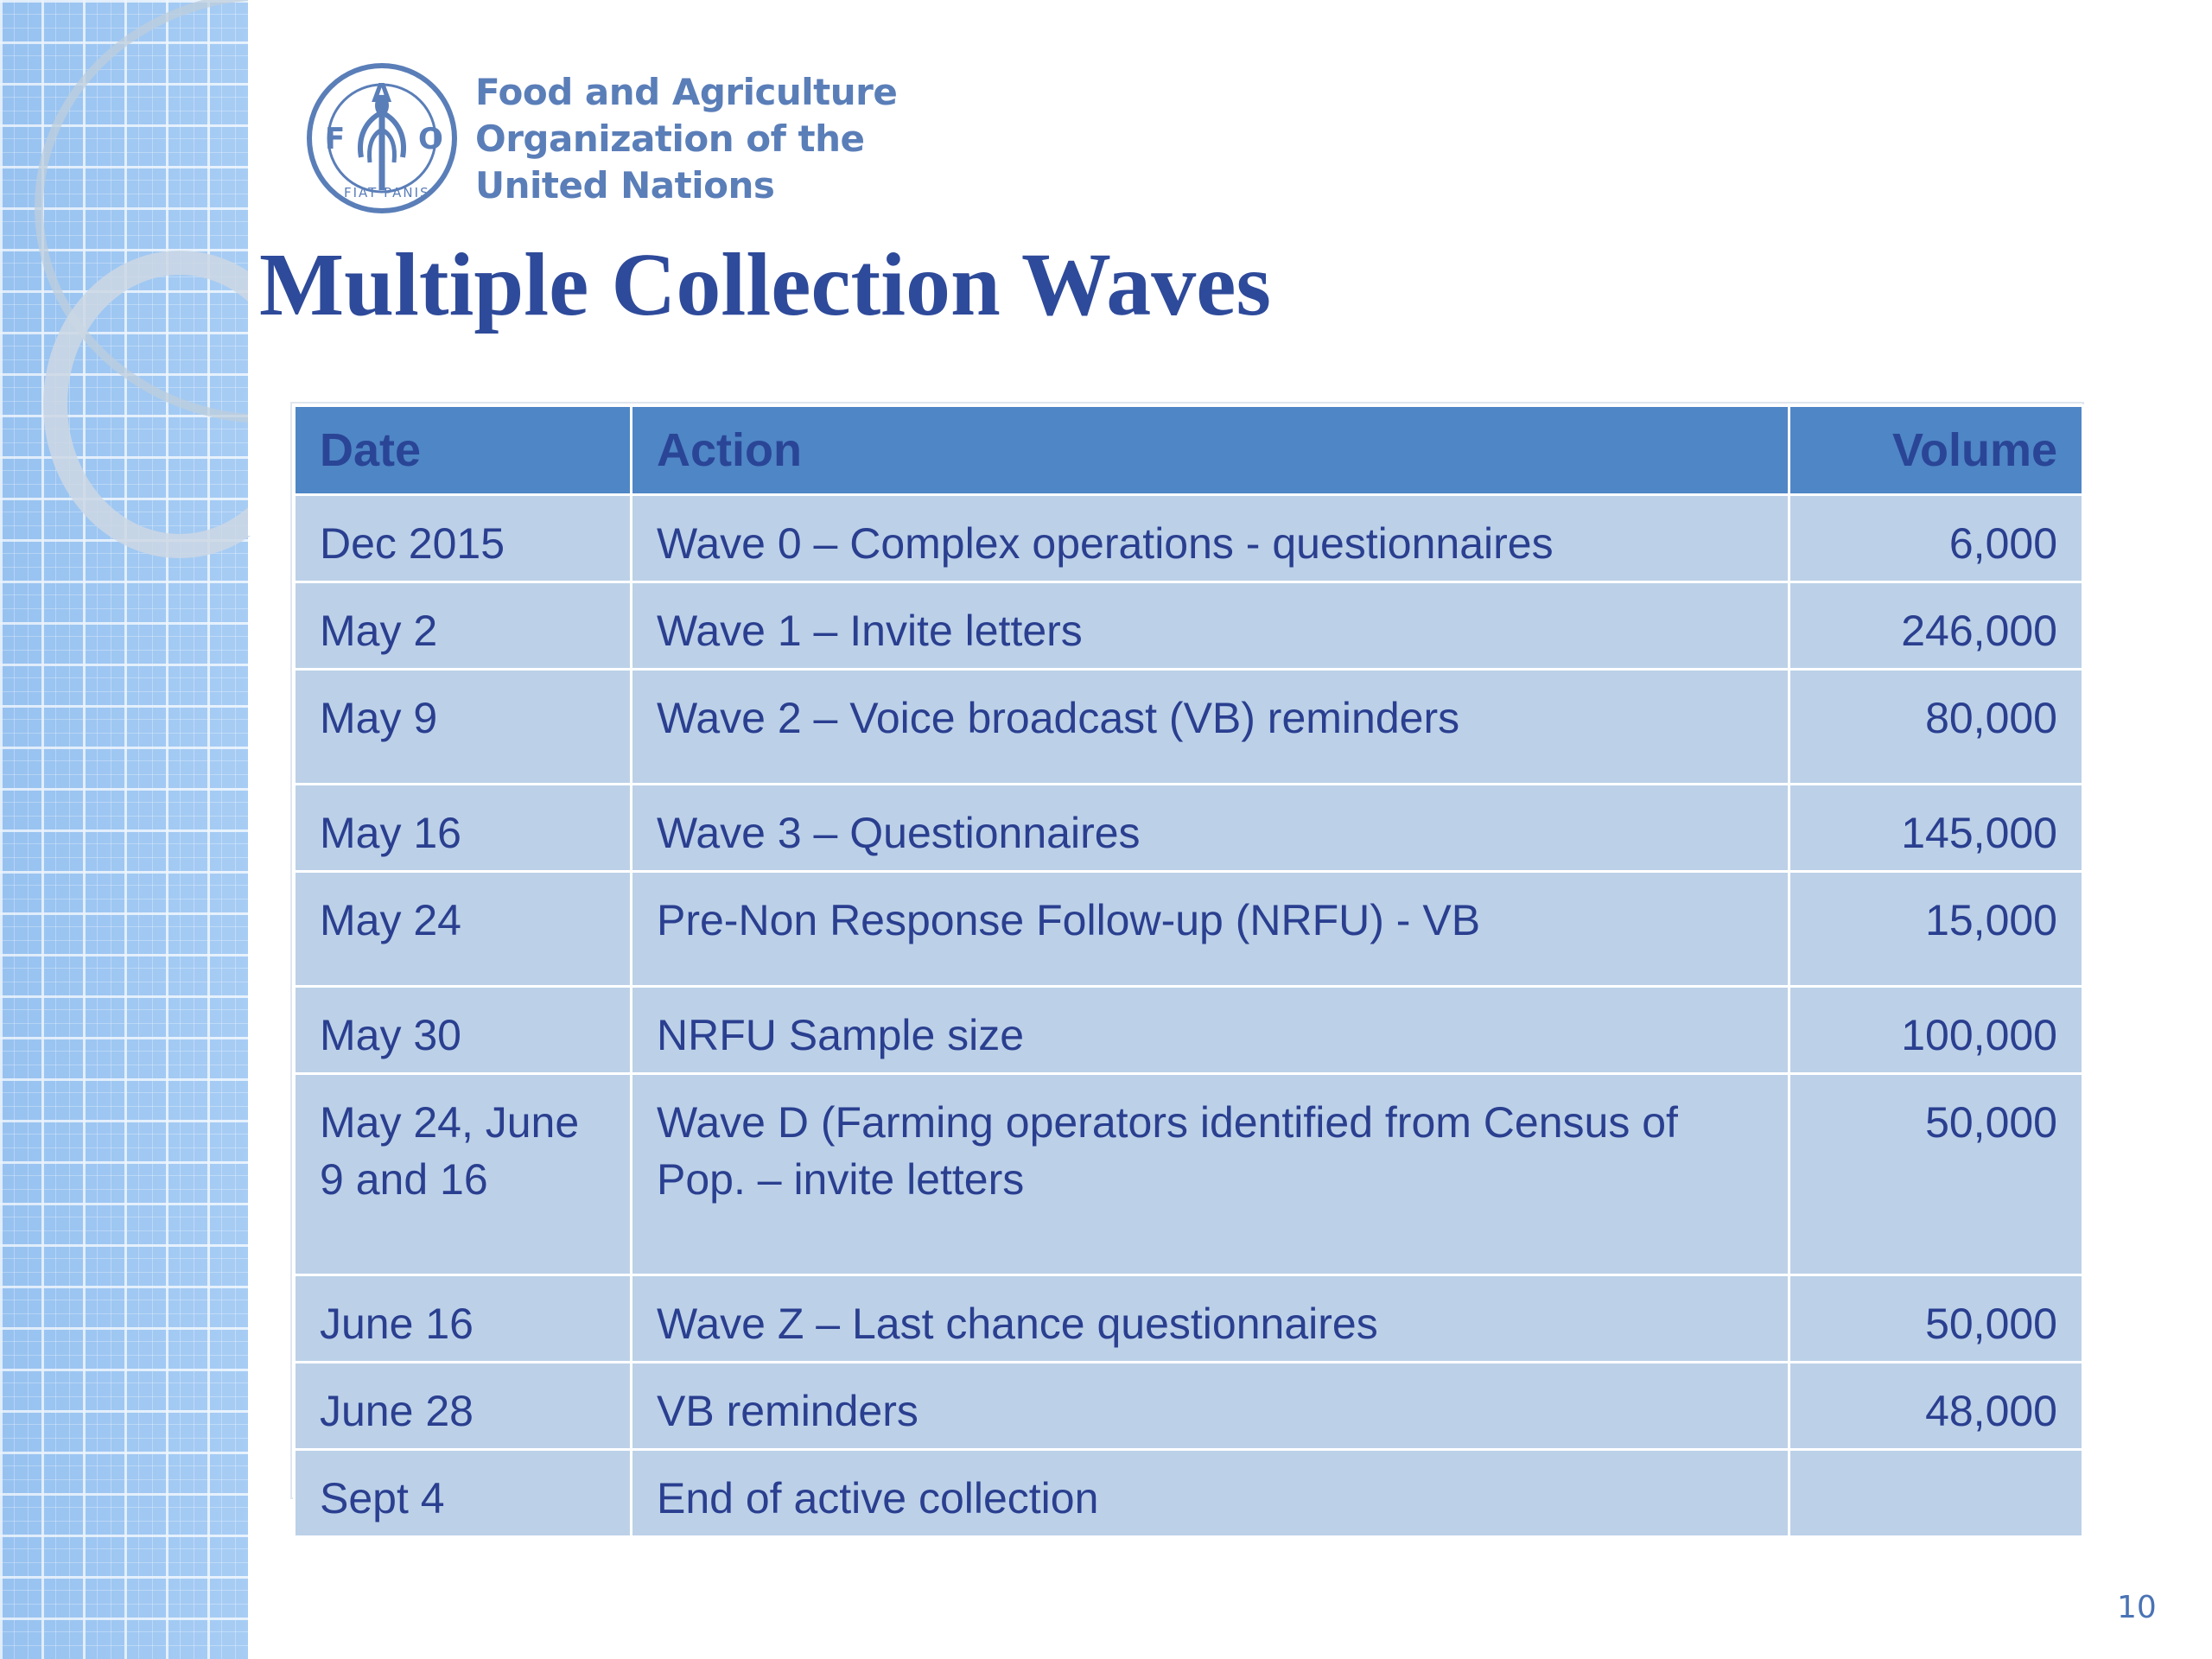 The image size is (2212, 1659). I want to click on cell-date: May 16, so click(462, 828).